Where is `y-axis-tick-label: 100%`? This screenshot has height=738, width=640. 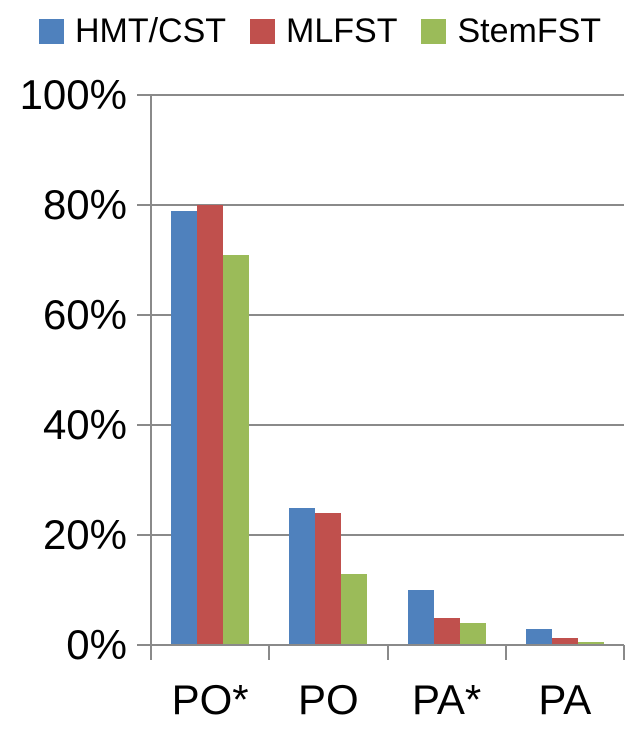
y-axis-tick-label: 100% is located at coordinates (73, 94).